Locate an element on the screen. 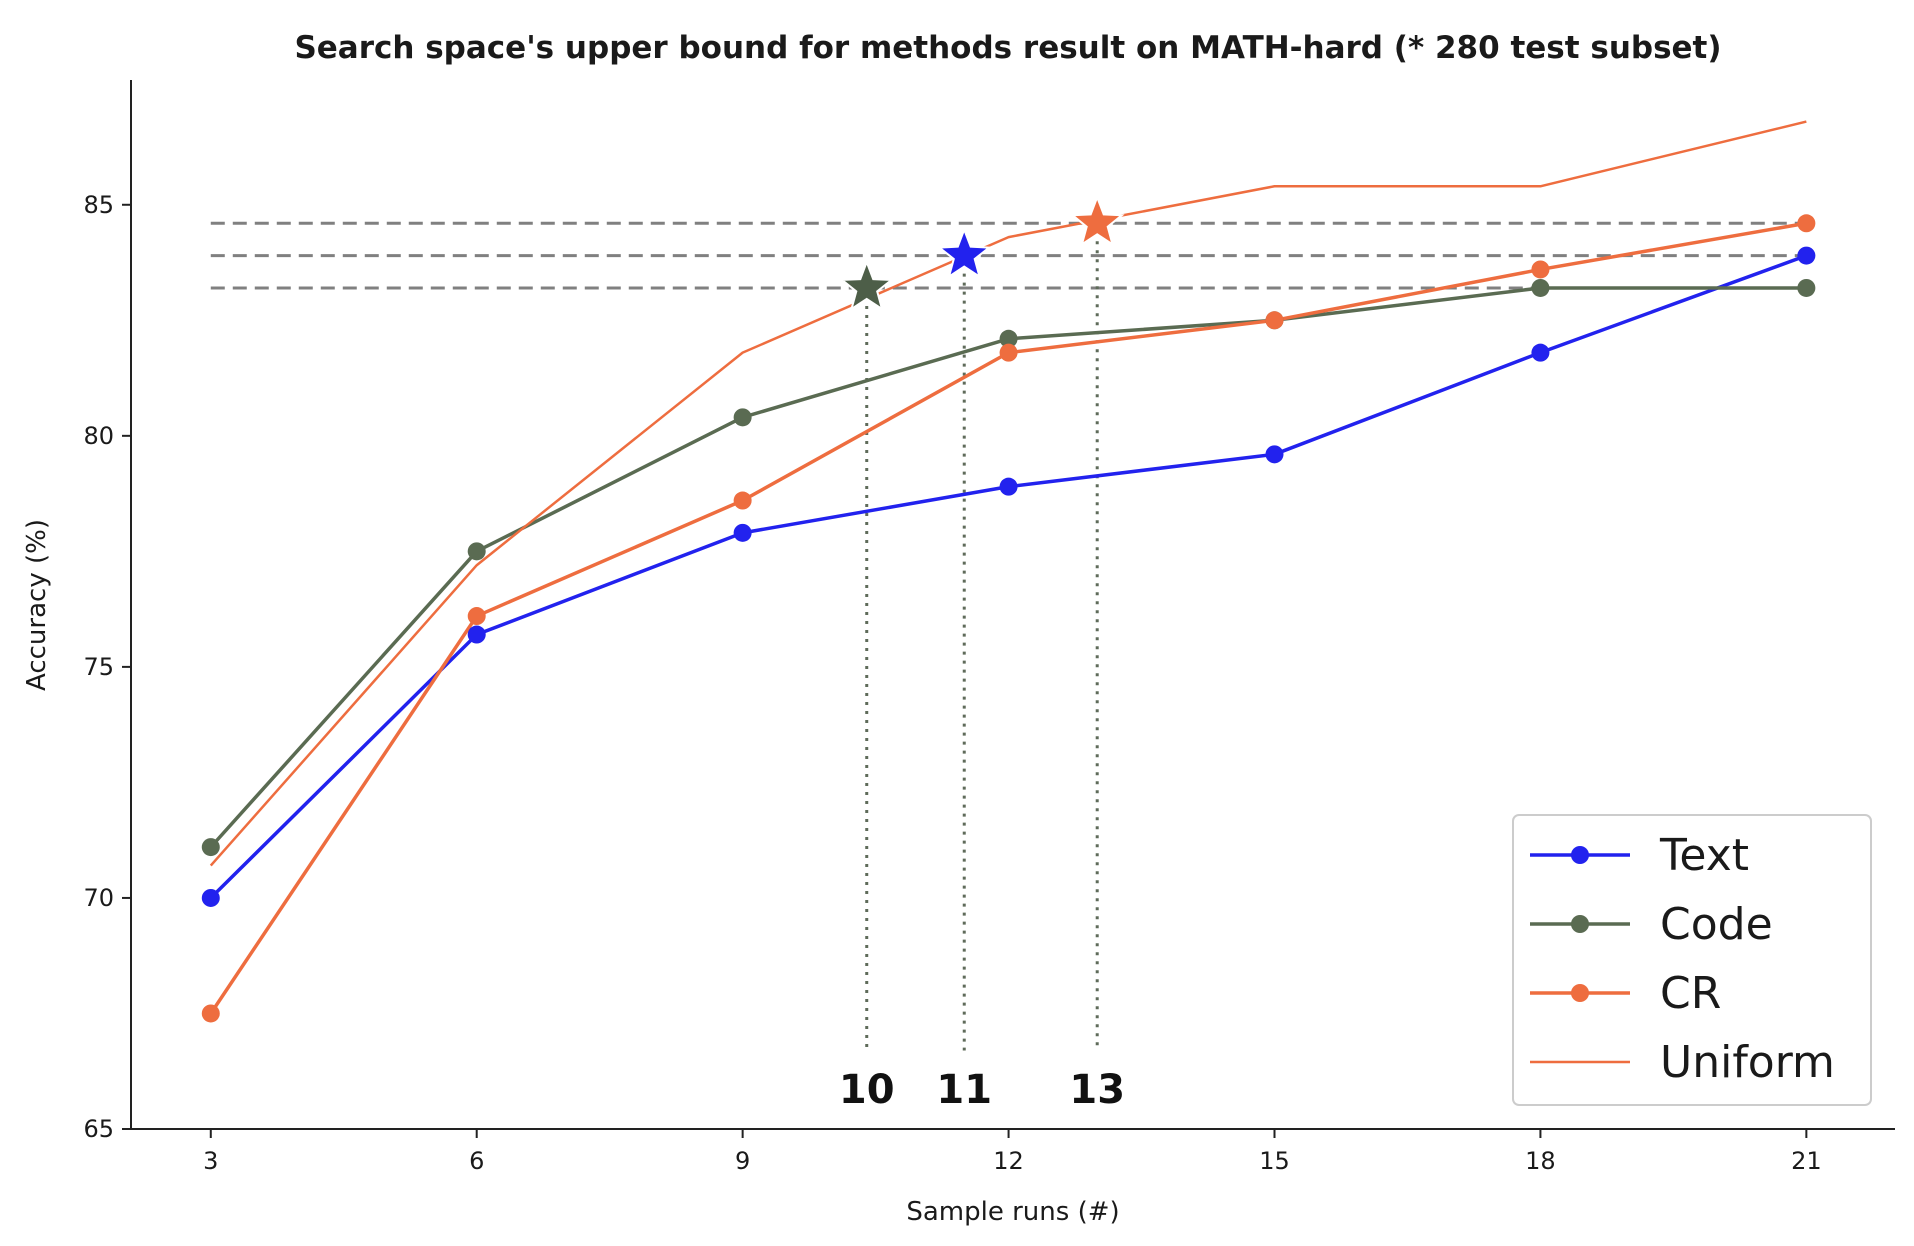 This screenshot has height=1246, width=1914. star-label-13: 13 is located at coordinates (1097, 1090).